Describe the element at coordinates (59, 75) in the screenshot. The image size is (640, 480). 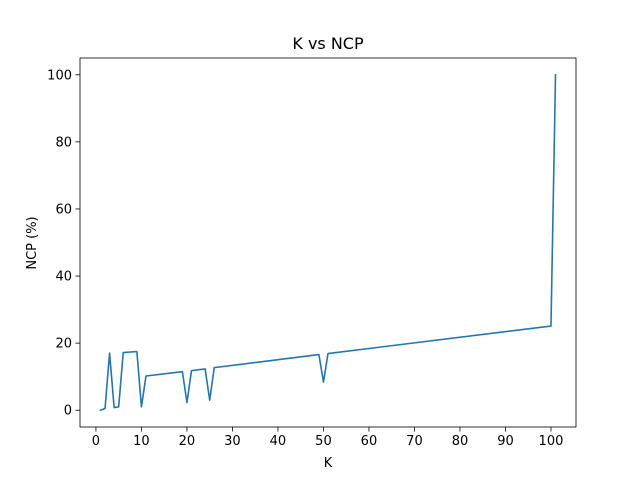
I see `y-tick-label: 100` at that location.